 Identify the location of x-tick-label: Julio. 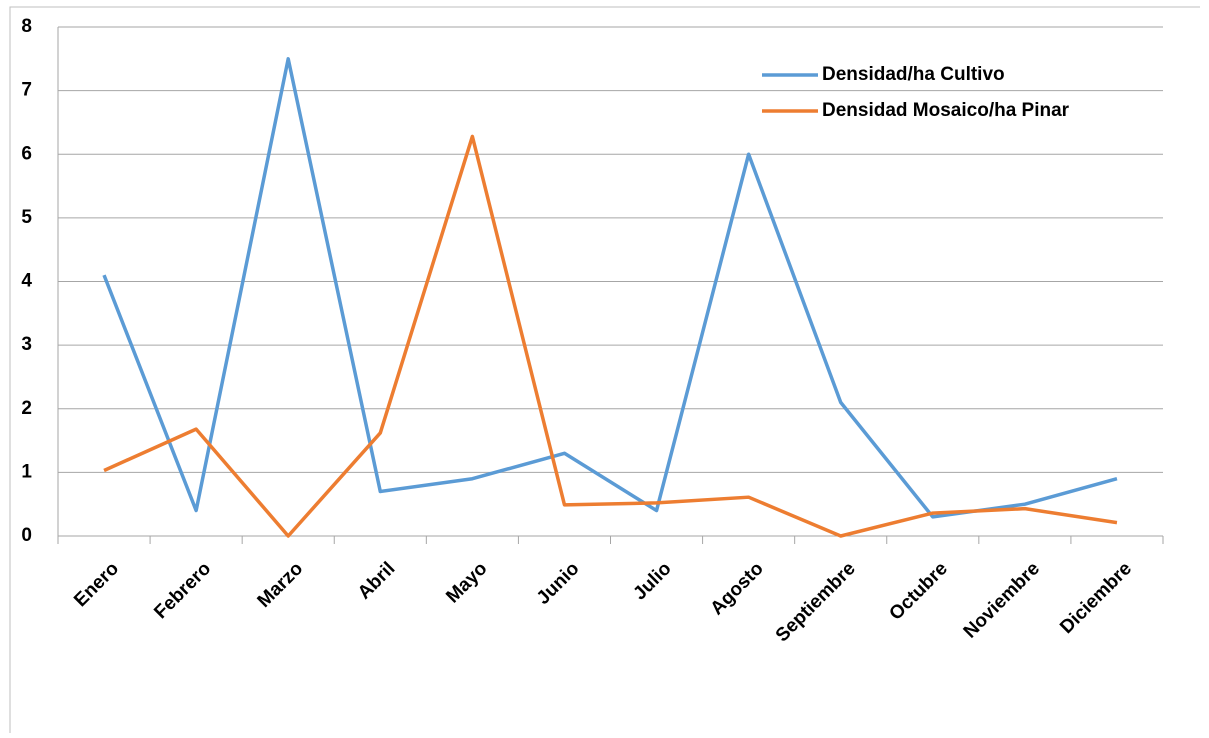
(652, 581).